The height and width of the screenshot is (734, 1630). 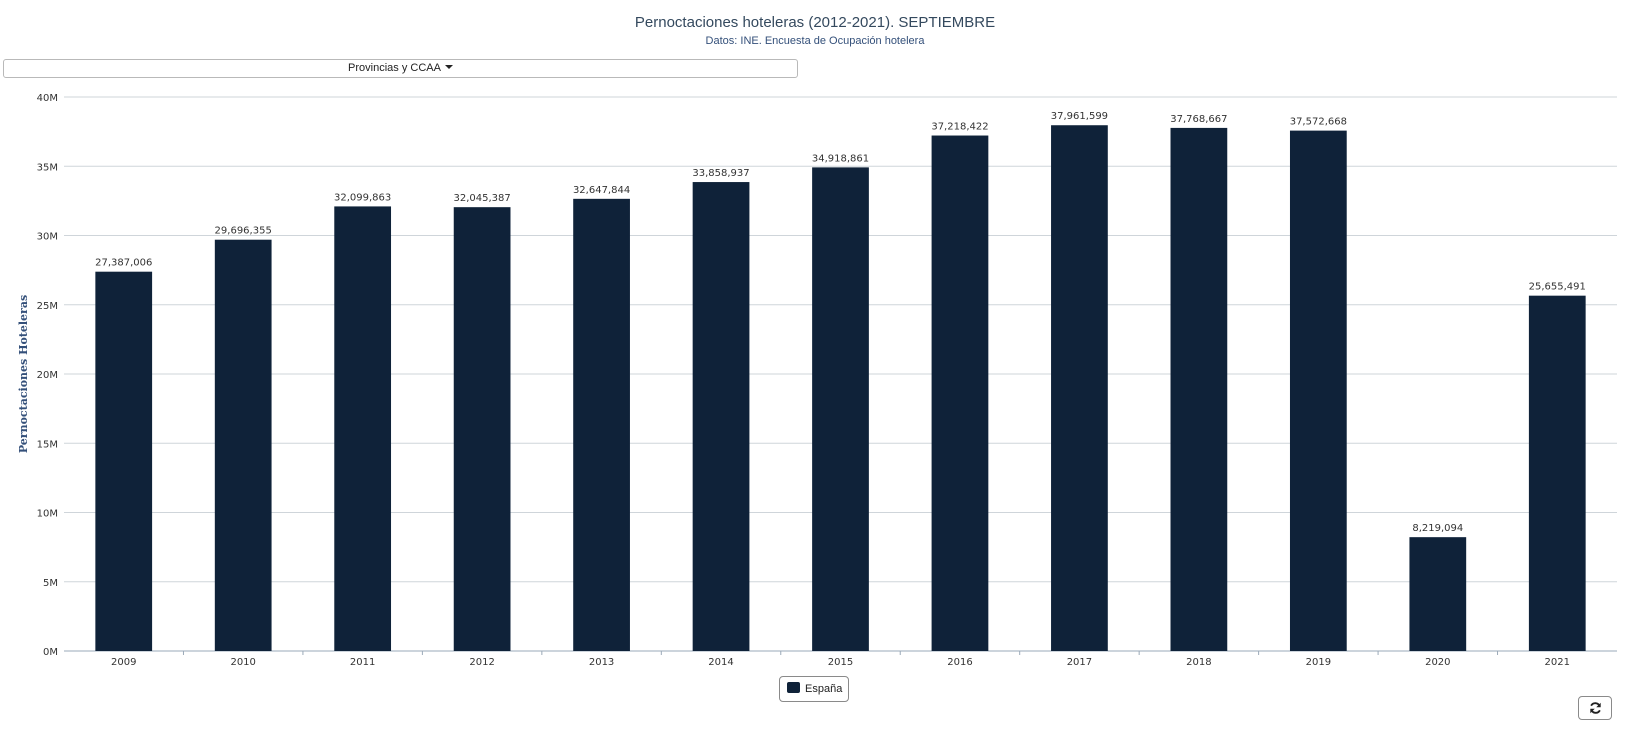 I want to click on x-tick-label: 2014, so click(x=720, y=662).